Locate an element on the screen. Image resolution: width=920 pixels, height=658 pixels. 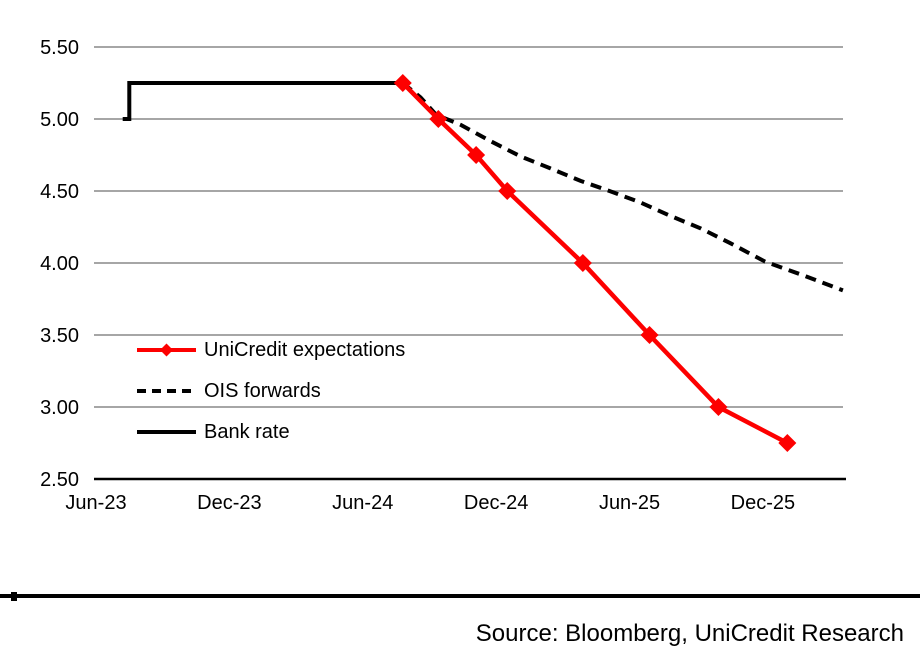
footer-divider-notch is located at coordinates (14, 596).